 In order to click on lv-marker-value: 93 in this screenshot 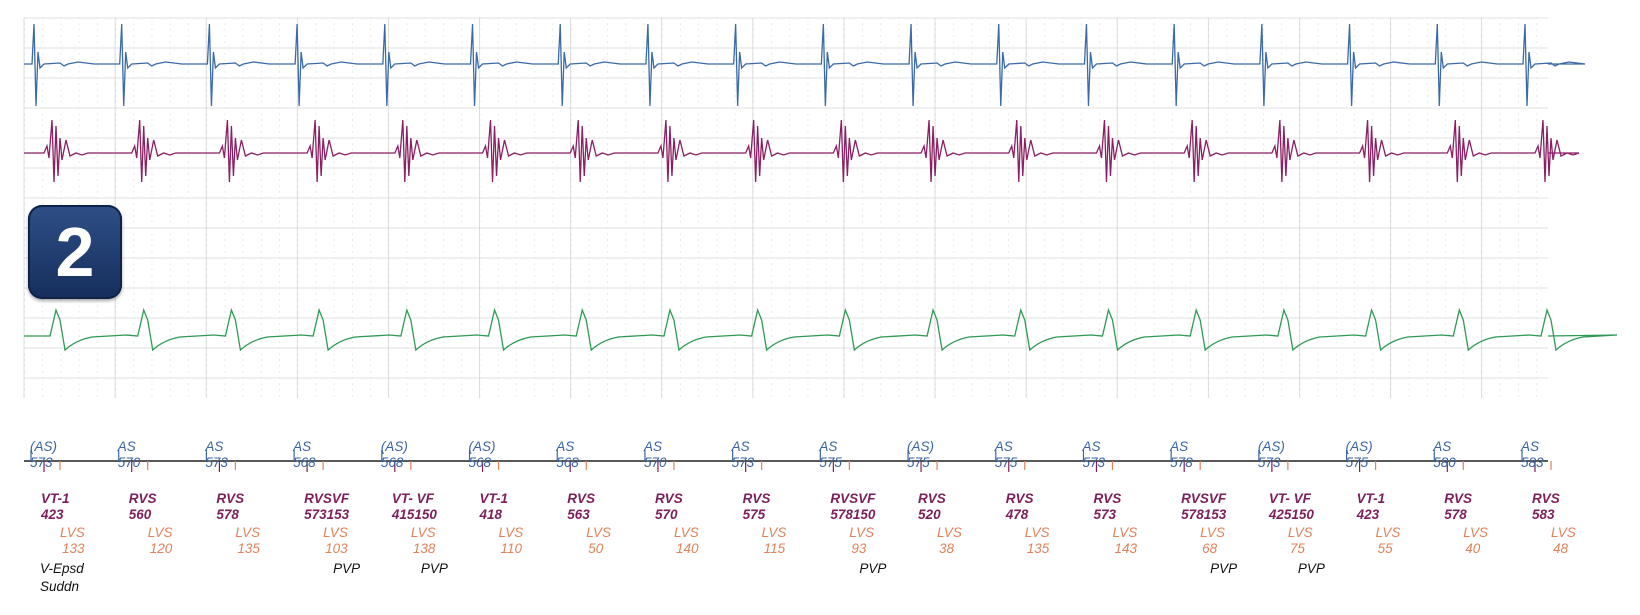, I will do `click(859, 548)`.